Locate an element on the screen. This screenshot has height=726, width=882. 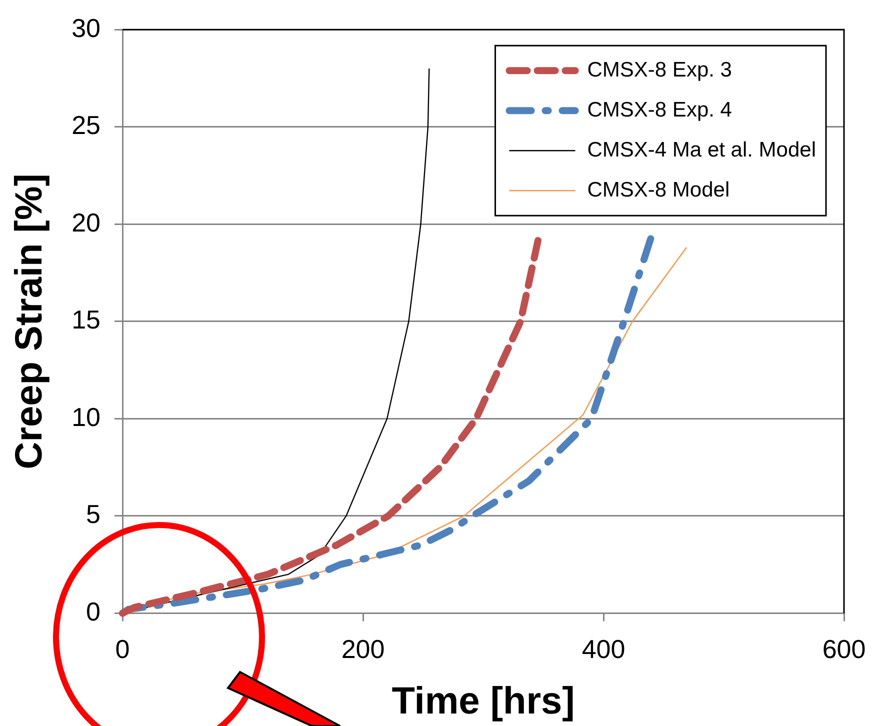
y-tick-label: 30 is located at coordinates (86, 27).